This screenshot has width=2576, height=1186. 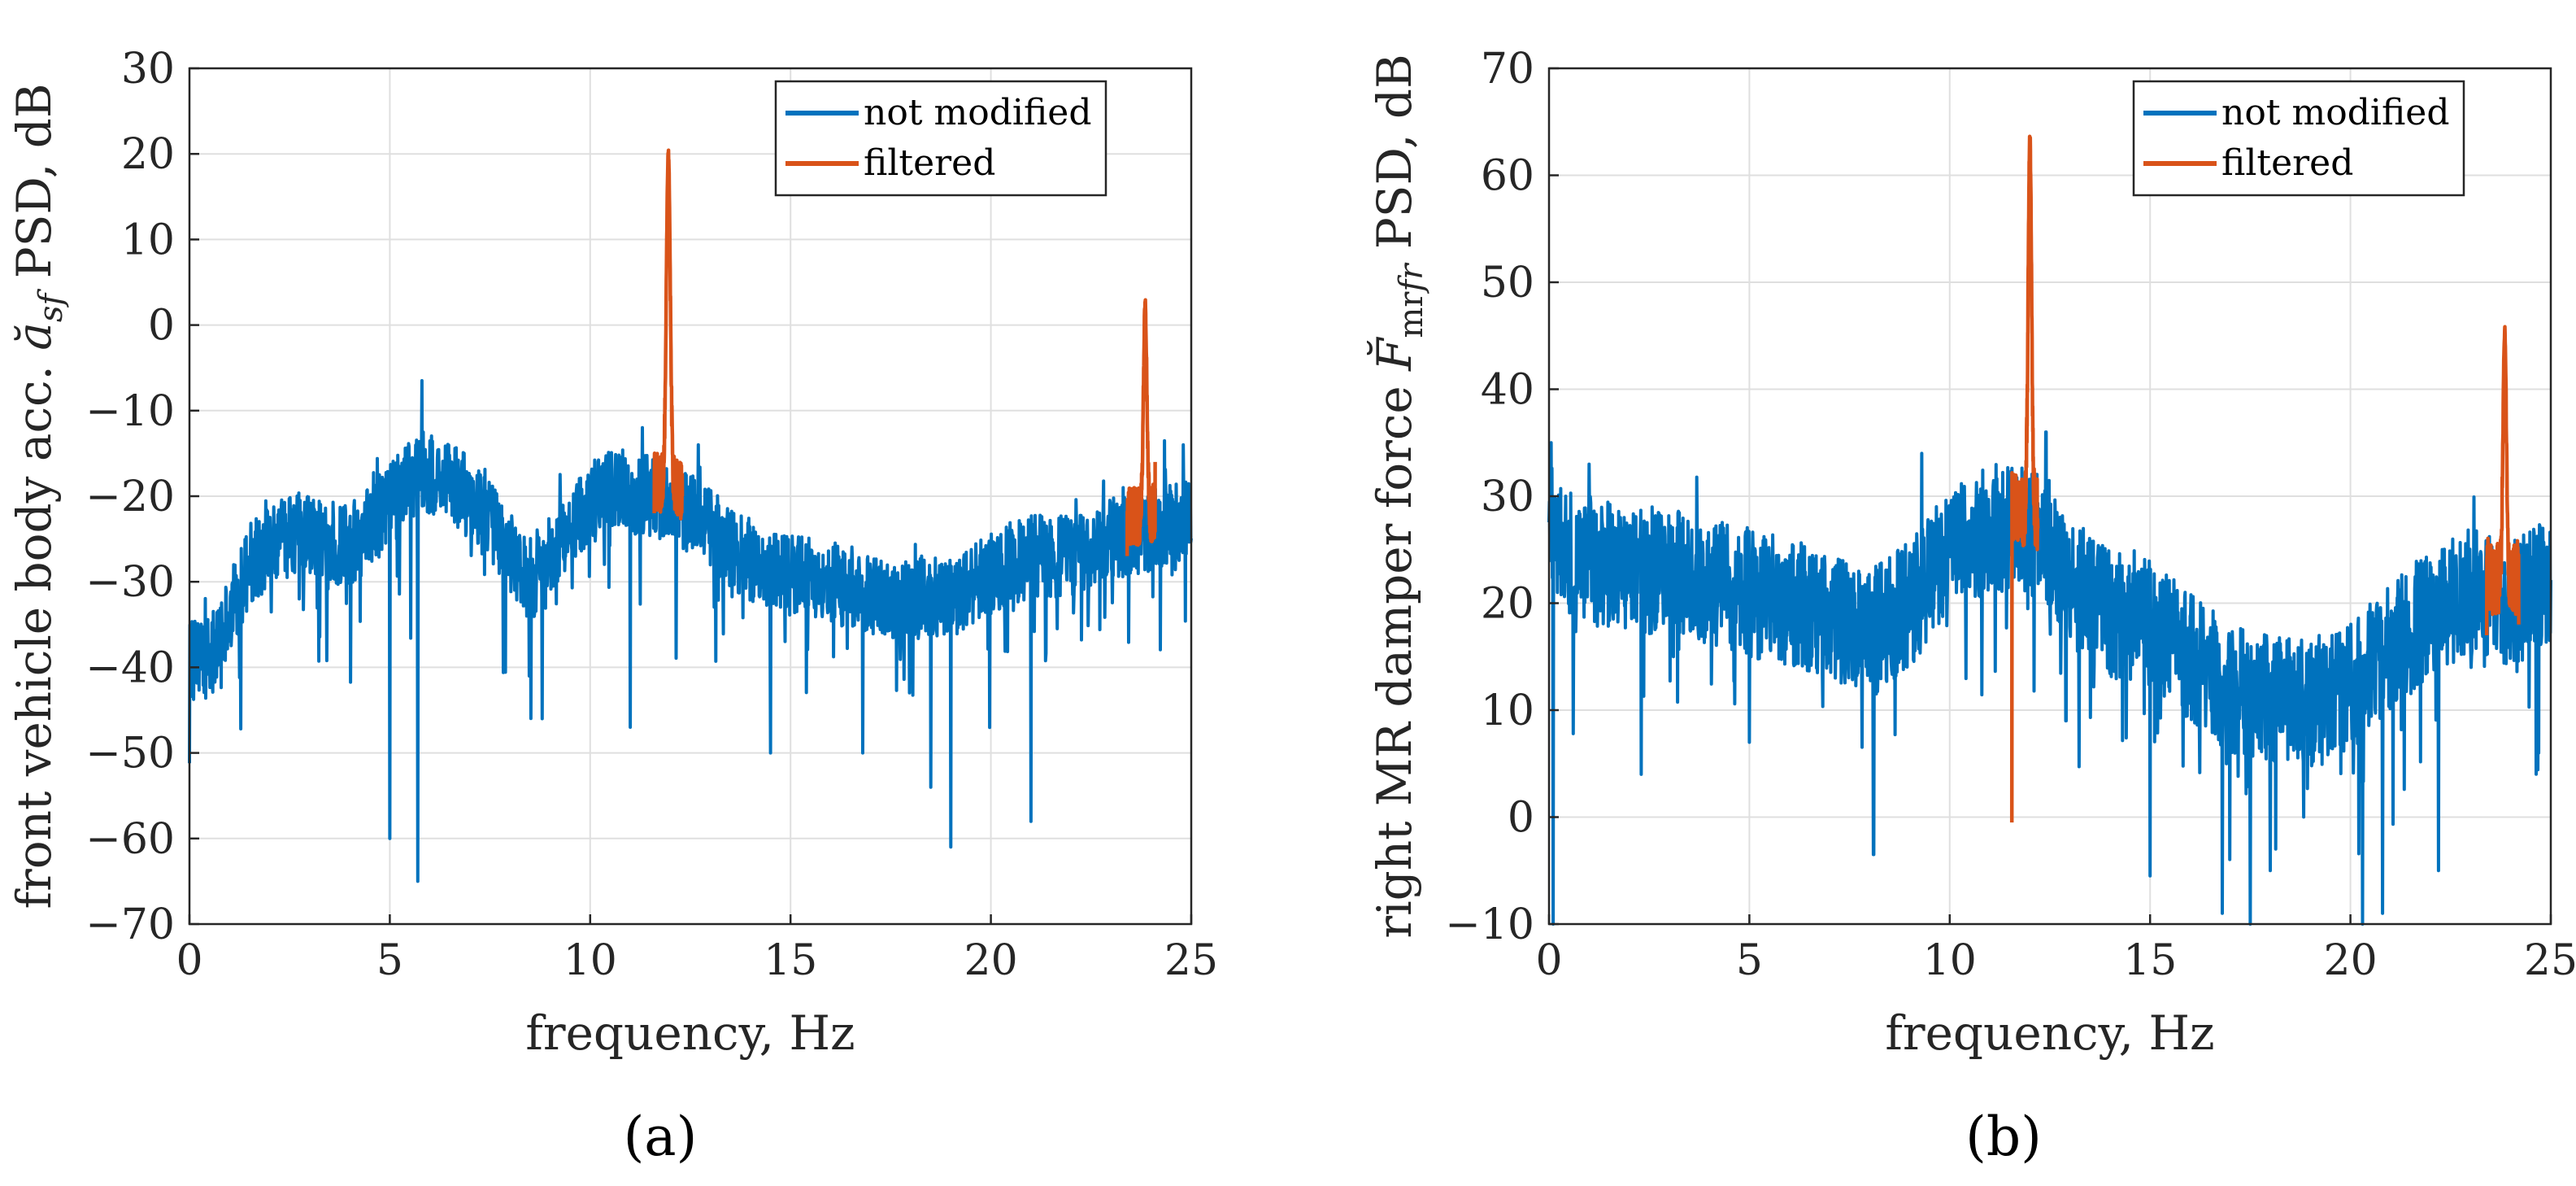 I want to click on legend-label-filtered-a: filtered, so click(x=930, y=163).